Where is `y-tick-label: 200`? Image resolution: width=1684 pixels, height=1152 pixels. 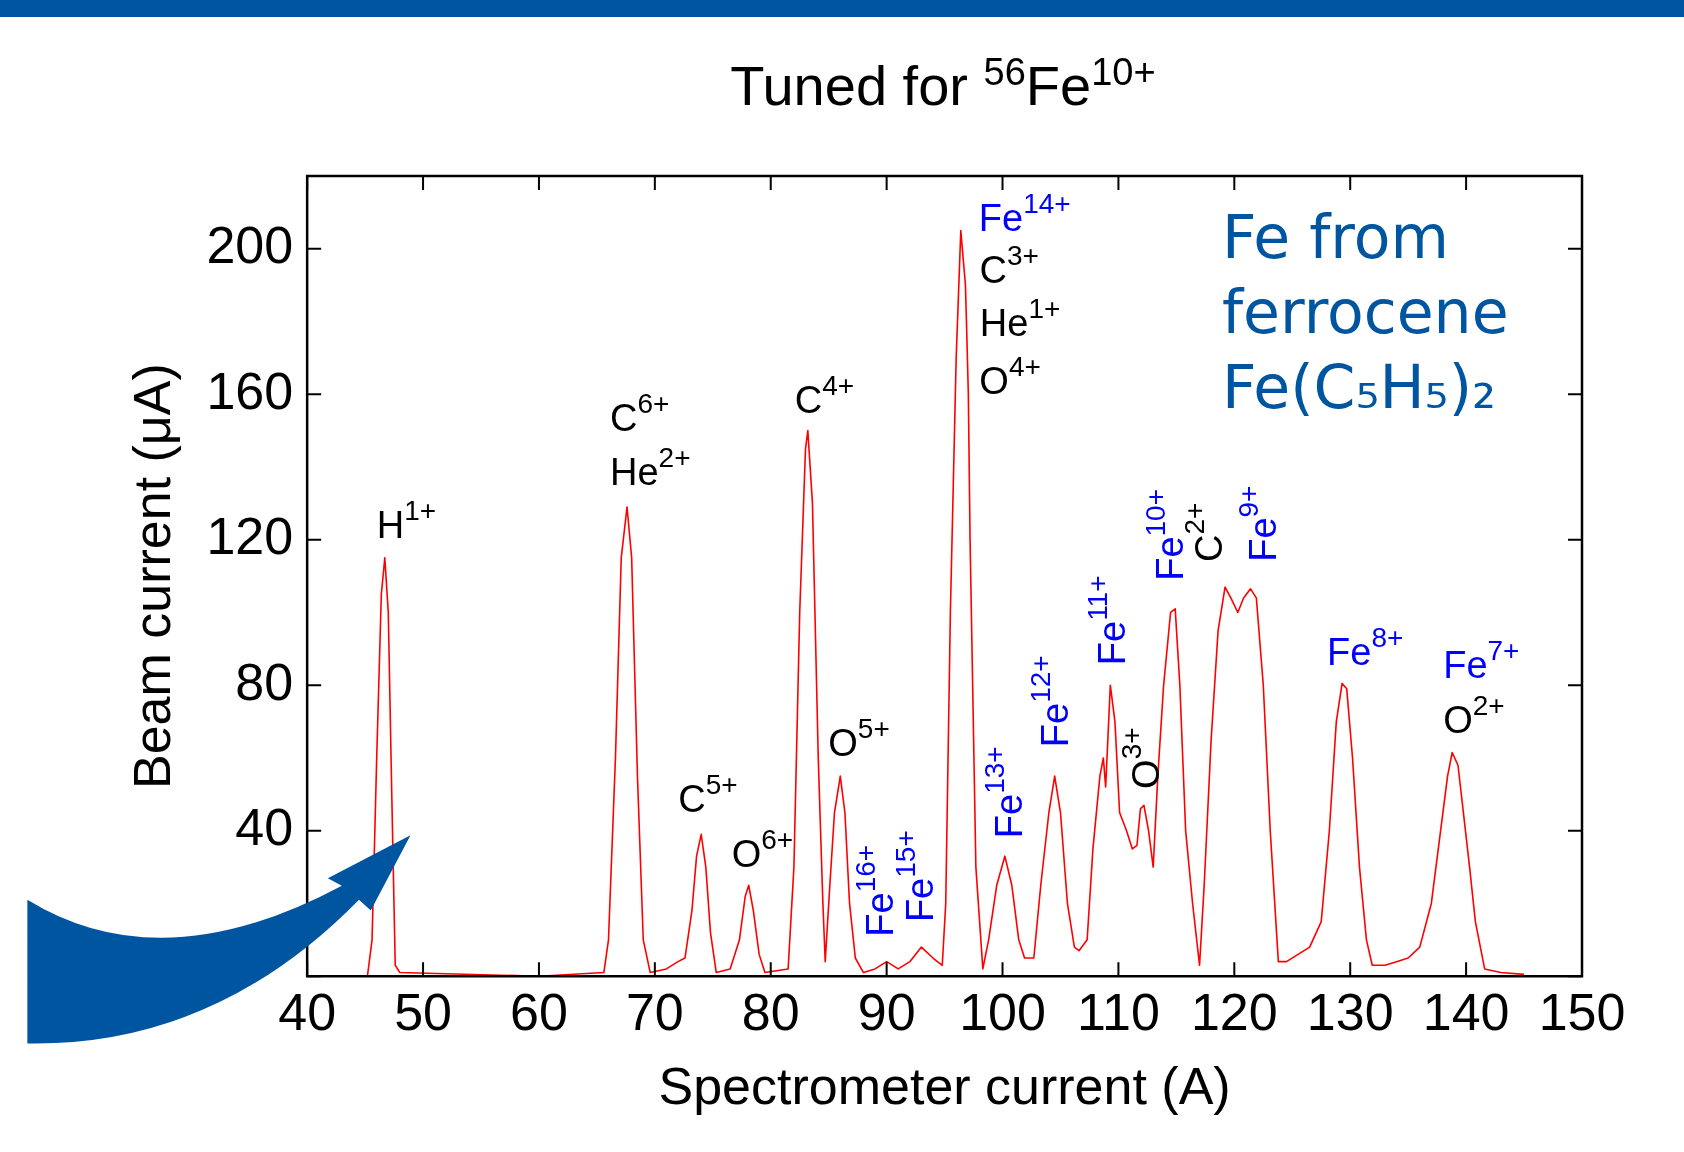
y-tick-label: 200 is located at coordinates (250, 245).